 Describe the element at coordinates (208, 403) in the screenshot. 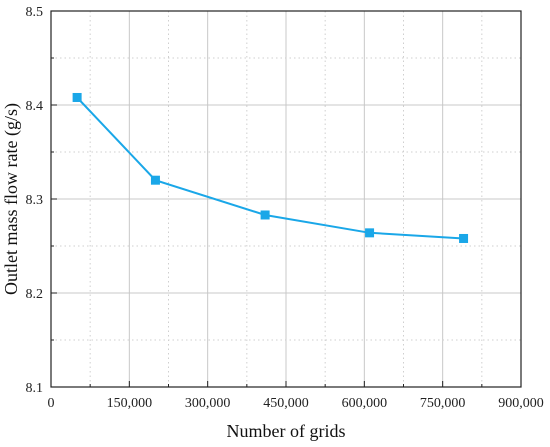

I see `x-tick-label: 300,000` at that location.